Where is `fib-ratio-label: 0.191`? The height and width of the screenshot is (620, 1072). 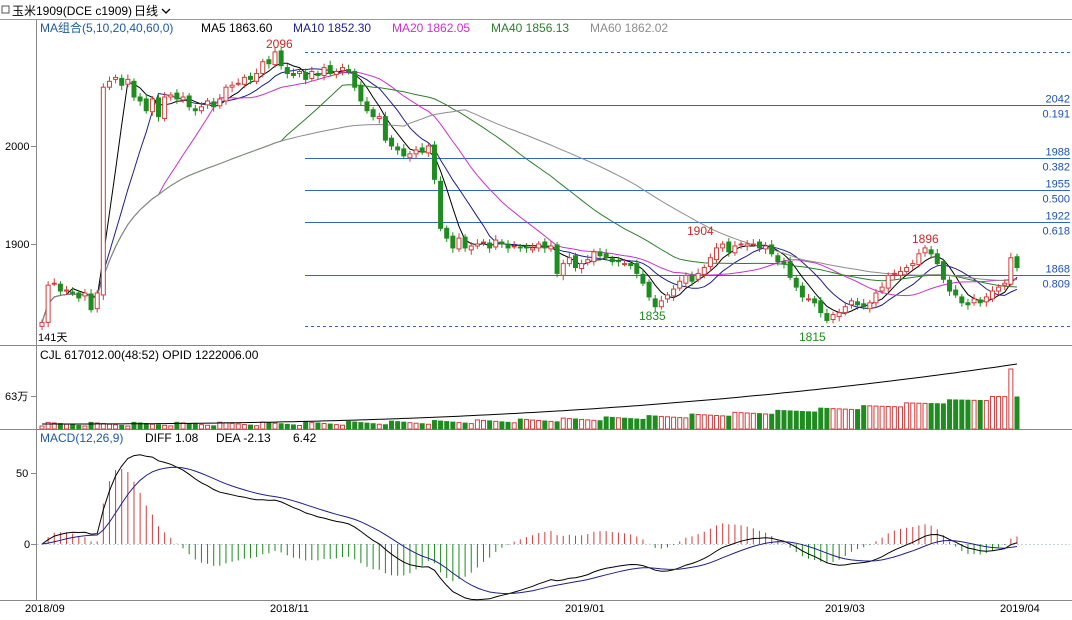
fib-ratio-label: 0.191 is located at coordinates (1056, 115).